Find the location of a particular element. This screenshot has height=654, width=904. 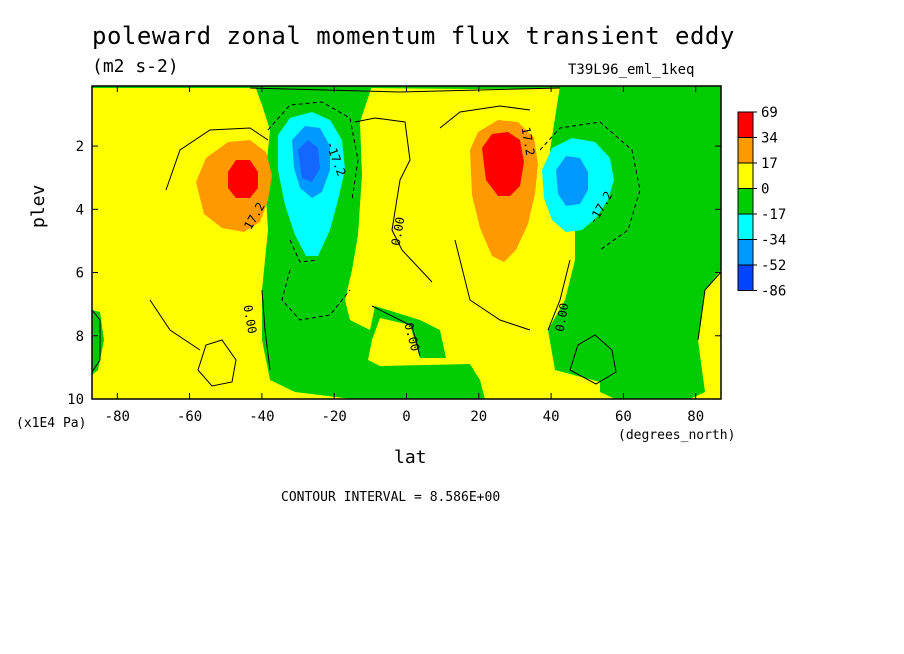

y-tick-label: 8 is located at coordinates (80, 337).